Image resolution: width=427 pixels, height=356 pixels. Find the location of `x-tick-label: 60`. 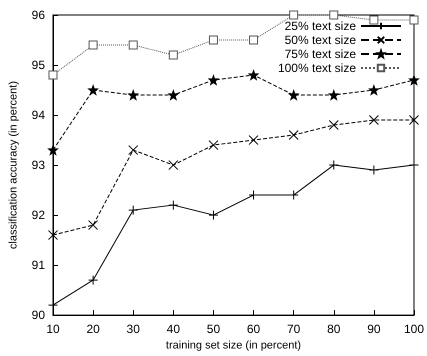

x-tick-label: 60 is located at coordinates (253, 329).